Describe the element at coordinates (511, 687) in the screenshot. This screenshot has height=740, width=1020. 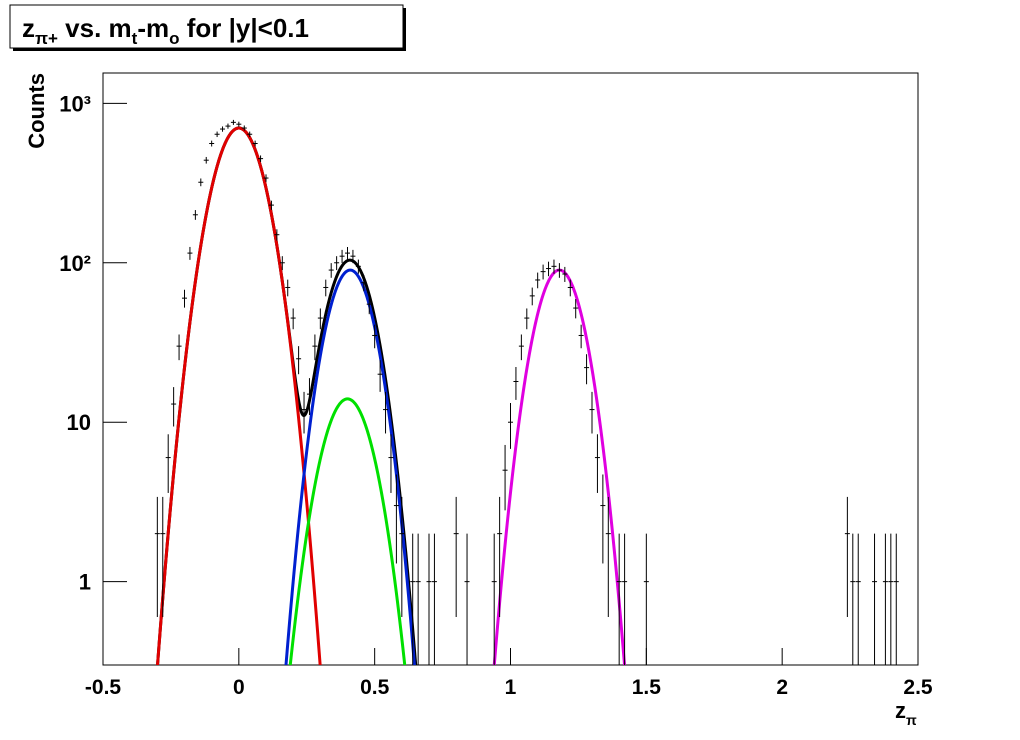
I see `x-tick-label: 1` at that location.